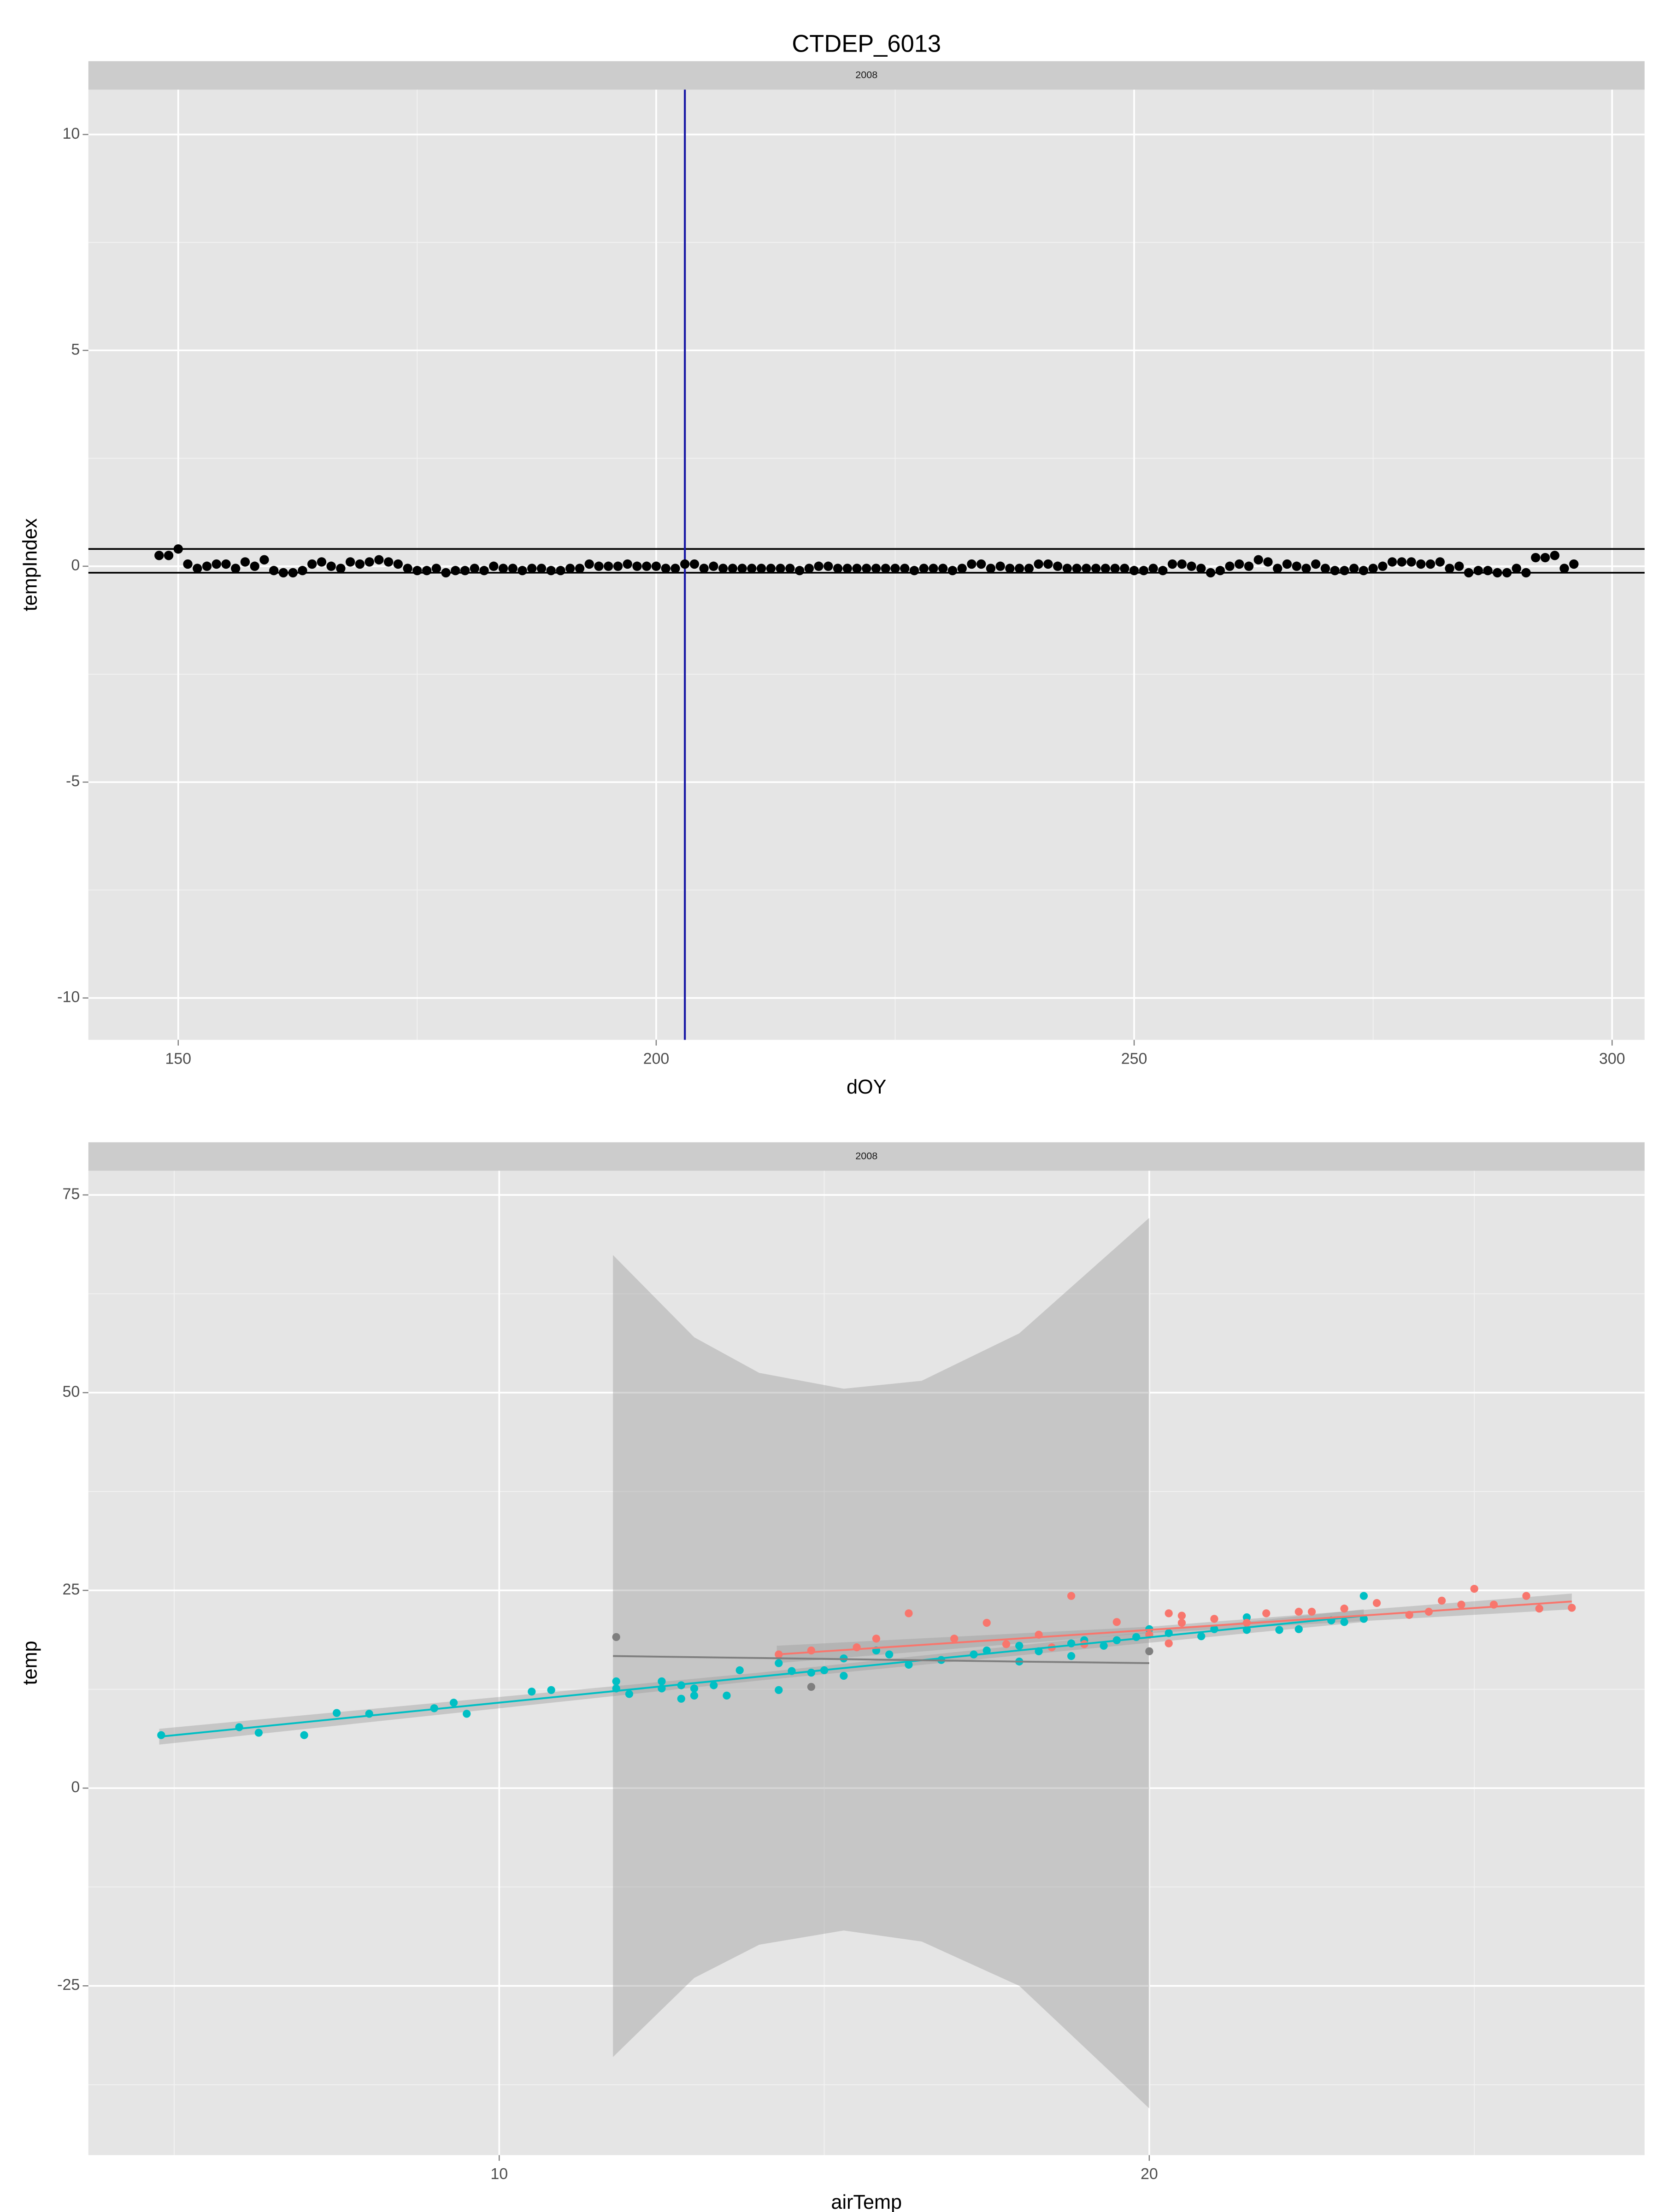  What do you see at coordinates (75, 349) in the screenshot?
I see `y-tick-label: 5` at bounding box center [75, 349].